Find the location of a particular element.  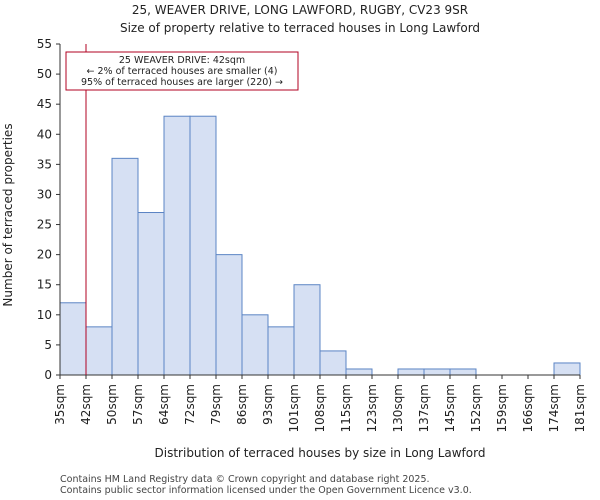

y-tick-label: 45 is located at coordinates (44, 104).